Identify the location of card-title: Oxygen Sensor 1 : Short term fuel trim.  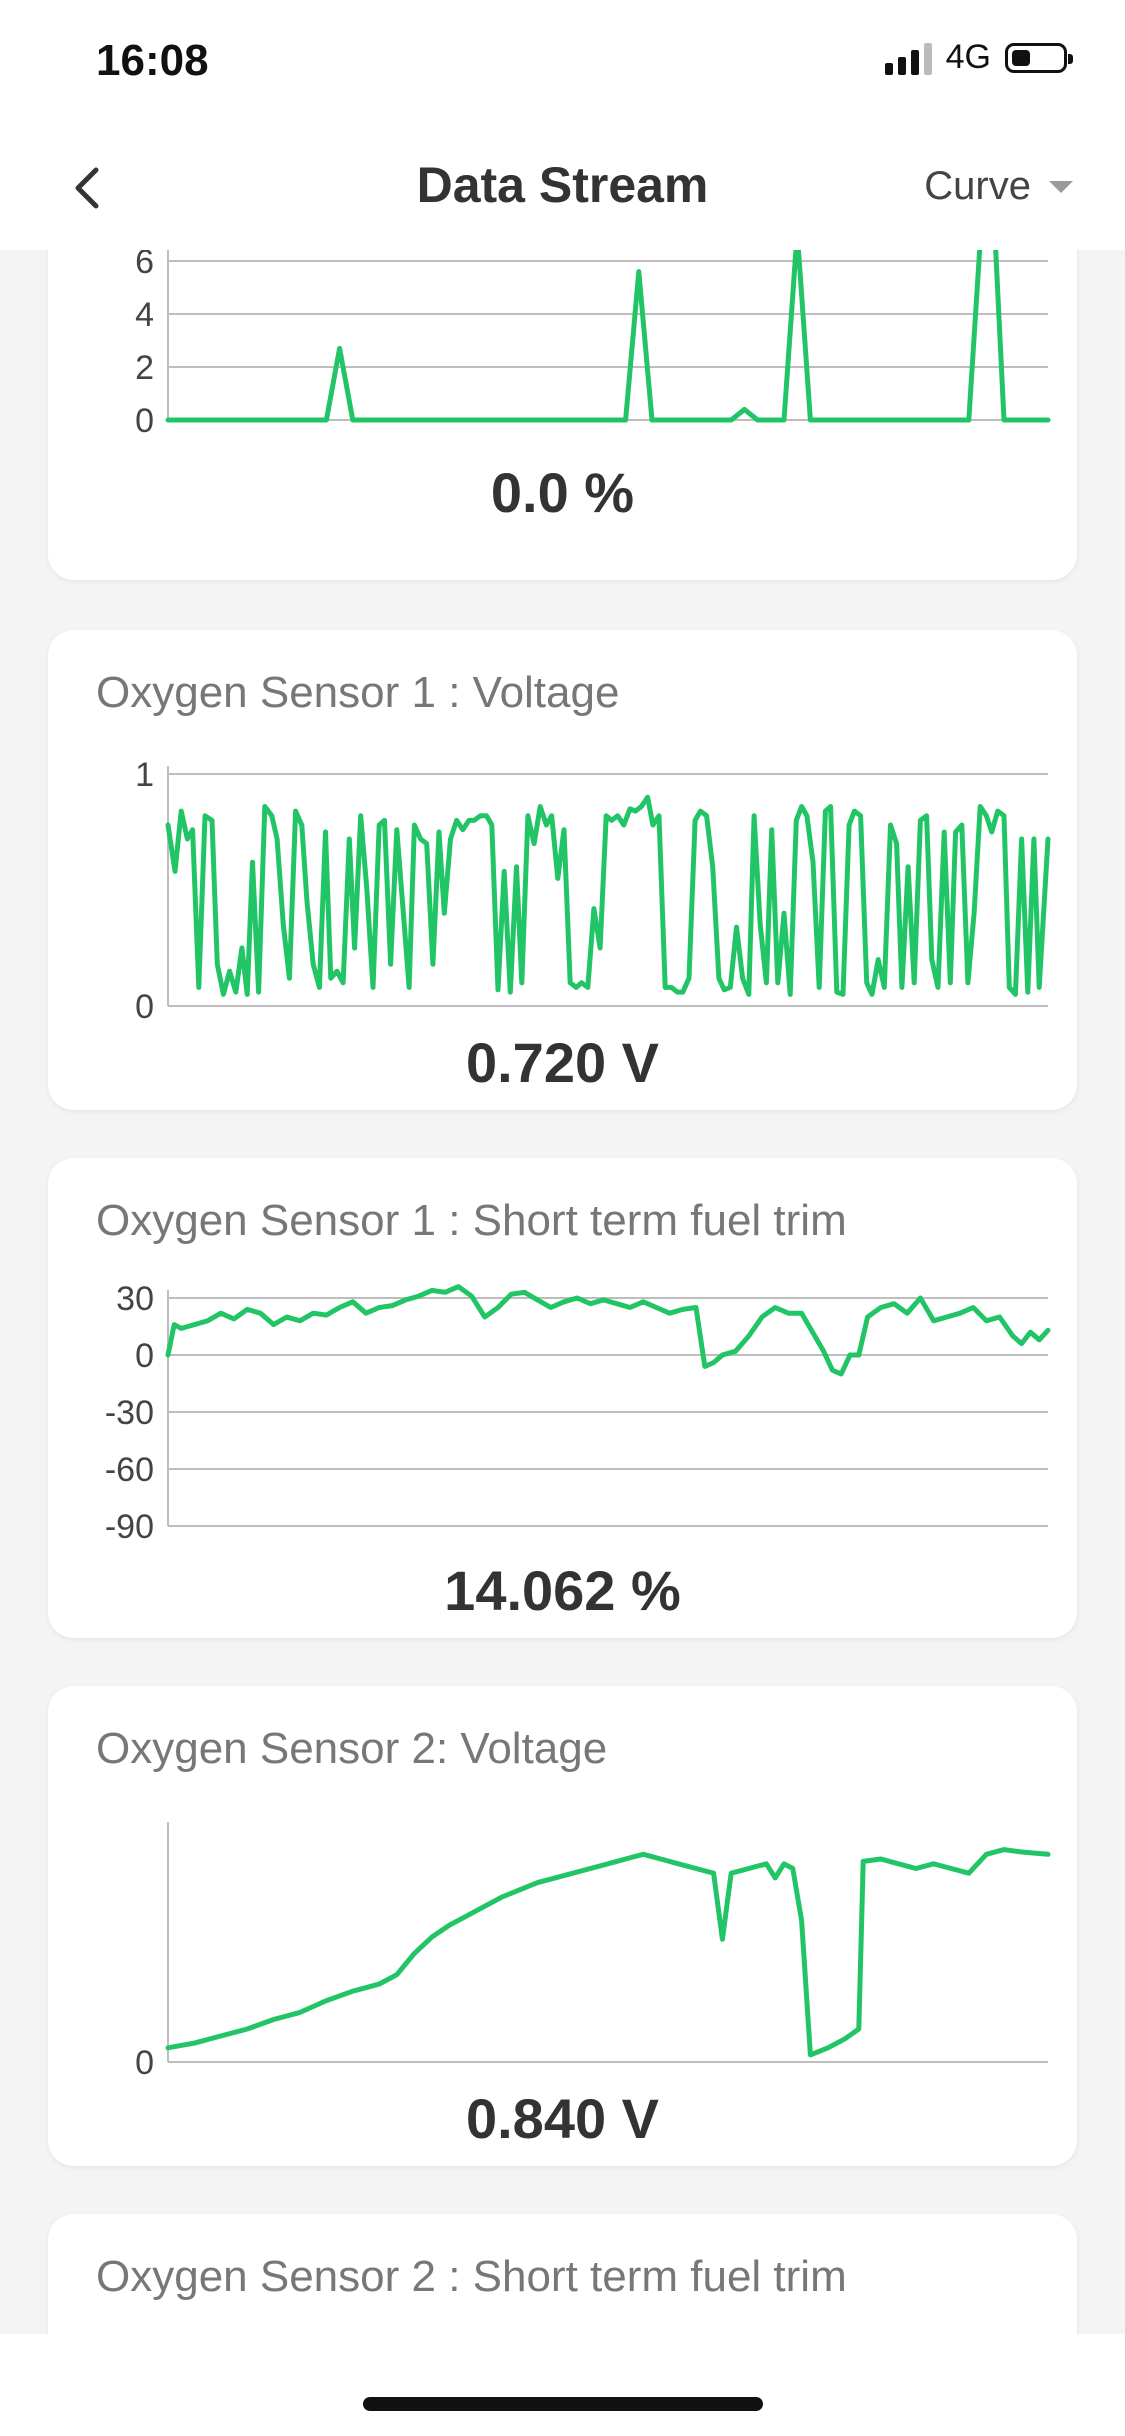
(471, 1220).